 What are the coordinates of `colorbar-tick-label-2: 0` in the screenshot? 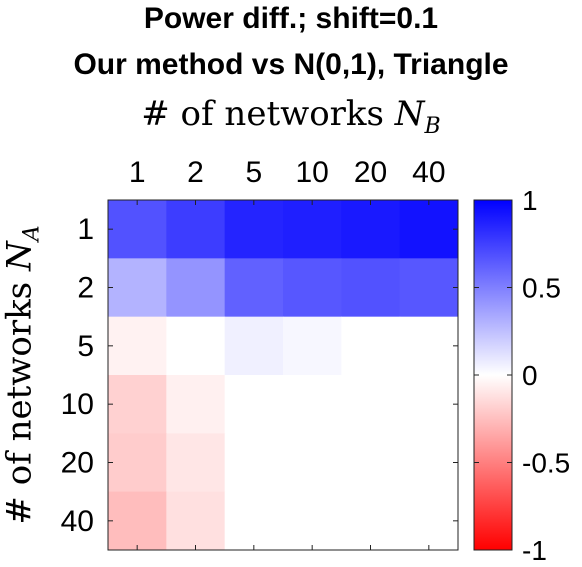 It's located at (530, 375).